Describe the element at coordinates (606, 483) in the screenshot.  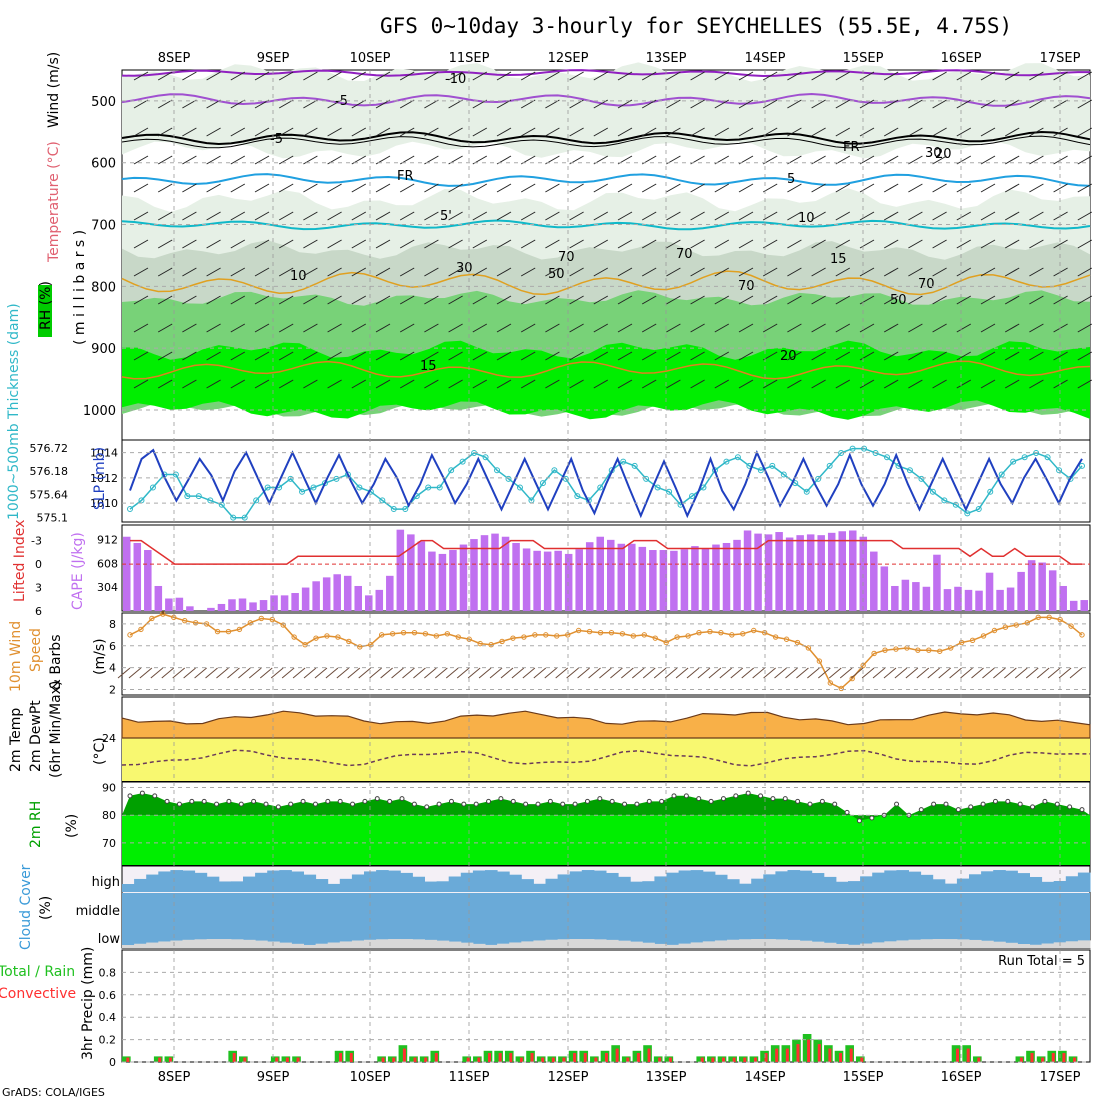
I see `slp-line` at that location.